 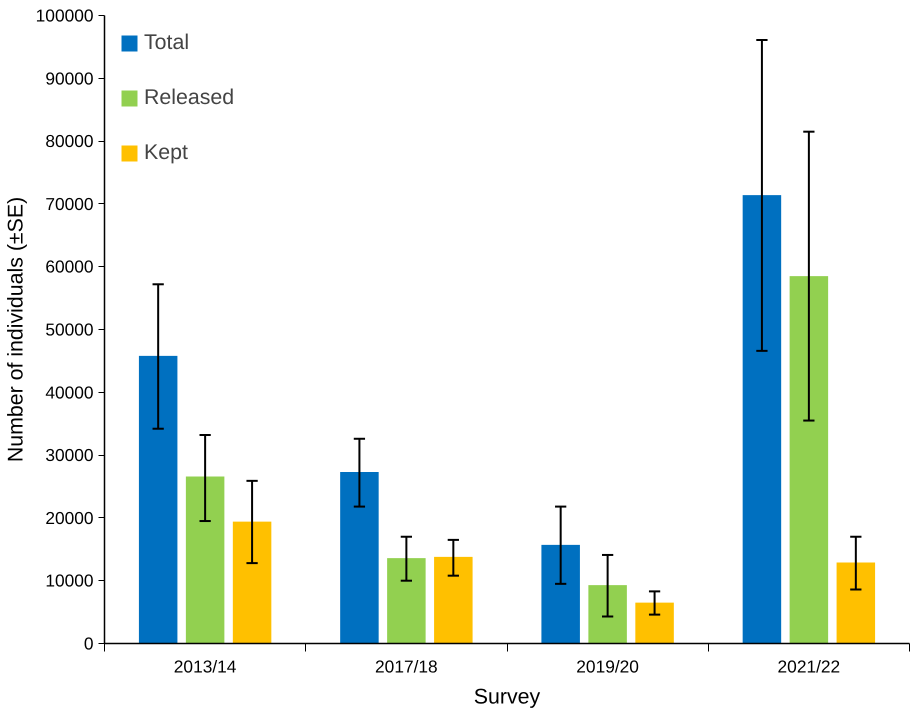 I want to click on y-tick-label: 90000, so click(x=69, y=78).